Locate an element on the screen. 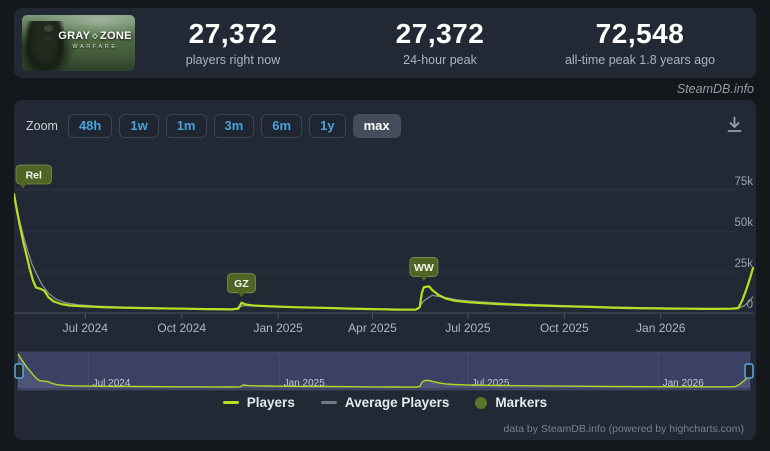 The image size is (770, 451). zoom-toolbar: Zoom 48h 1w 1m 3m 6m 1y max is located at coordinates (216, 126).